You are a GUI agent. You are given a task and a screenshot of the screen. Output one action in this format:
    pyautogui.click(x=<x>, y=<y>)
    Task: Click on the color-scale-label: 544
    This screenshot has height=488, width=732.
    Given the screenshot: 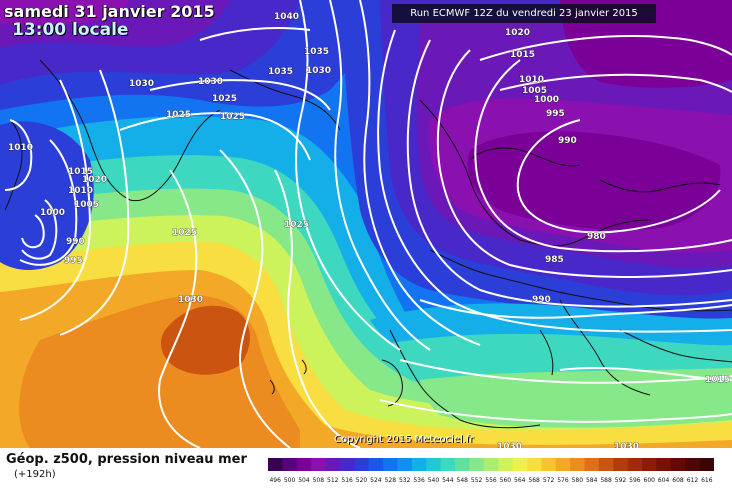 What is the action you would take?
    pyautogui.click(x=448, y=480)
    